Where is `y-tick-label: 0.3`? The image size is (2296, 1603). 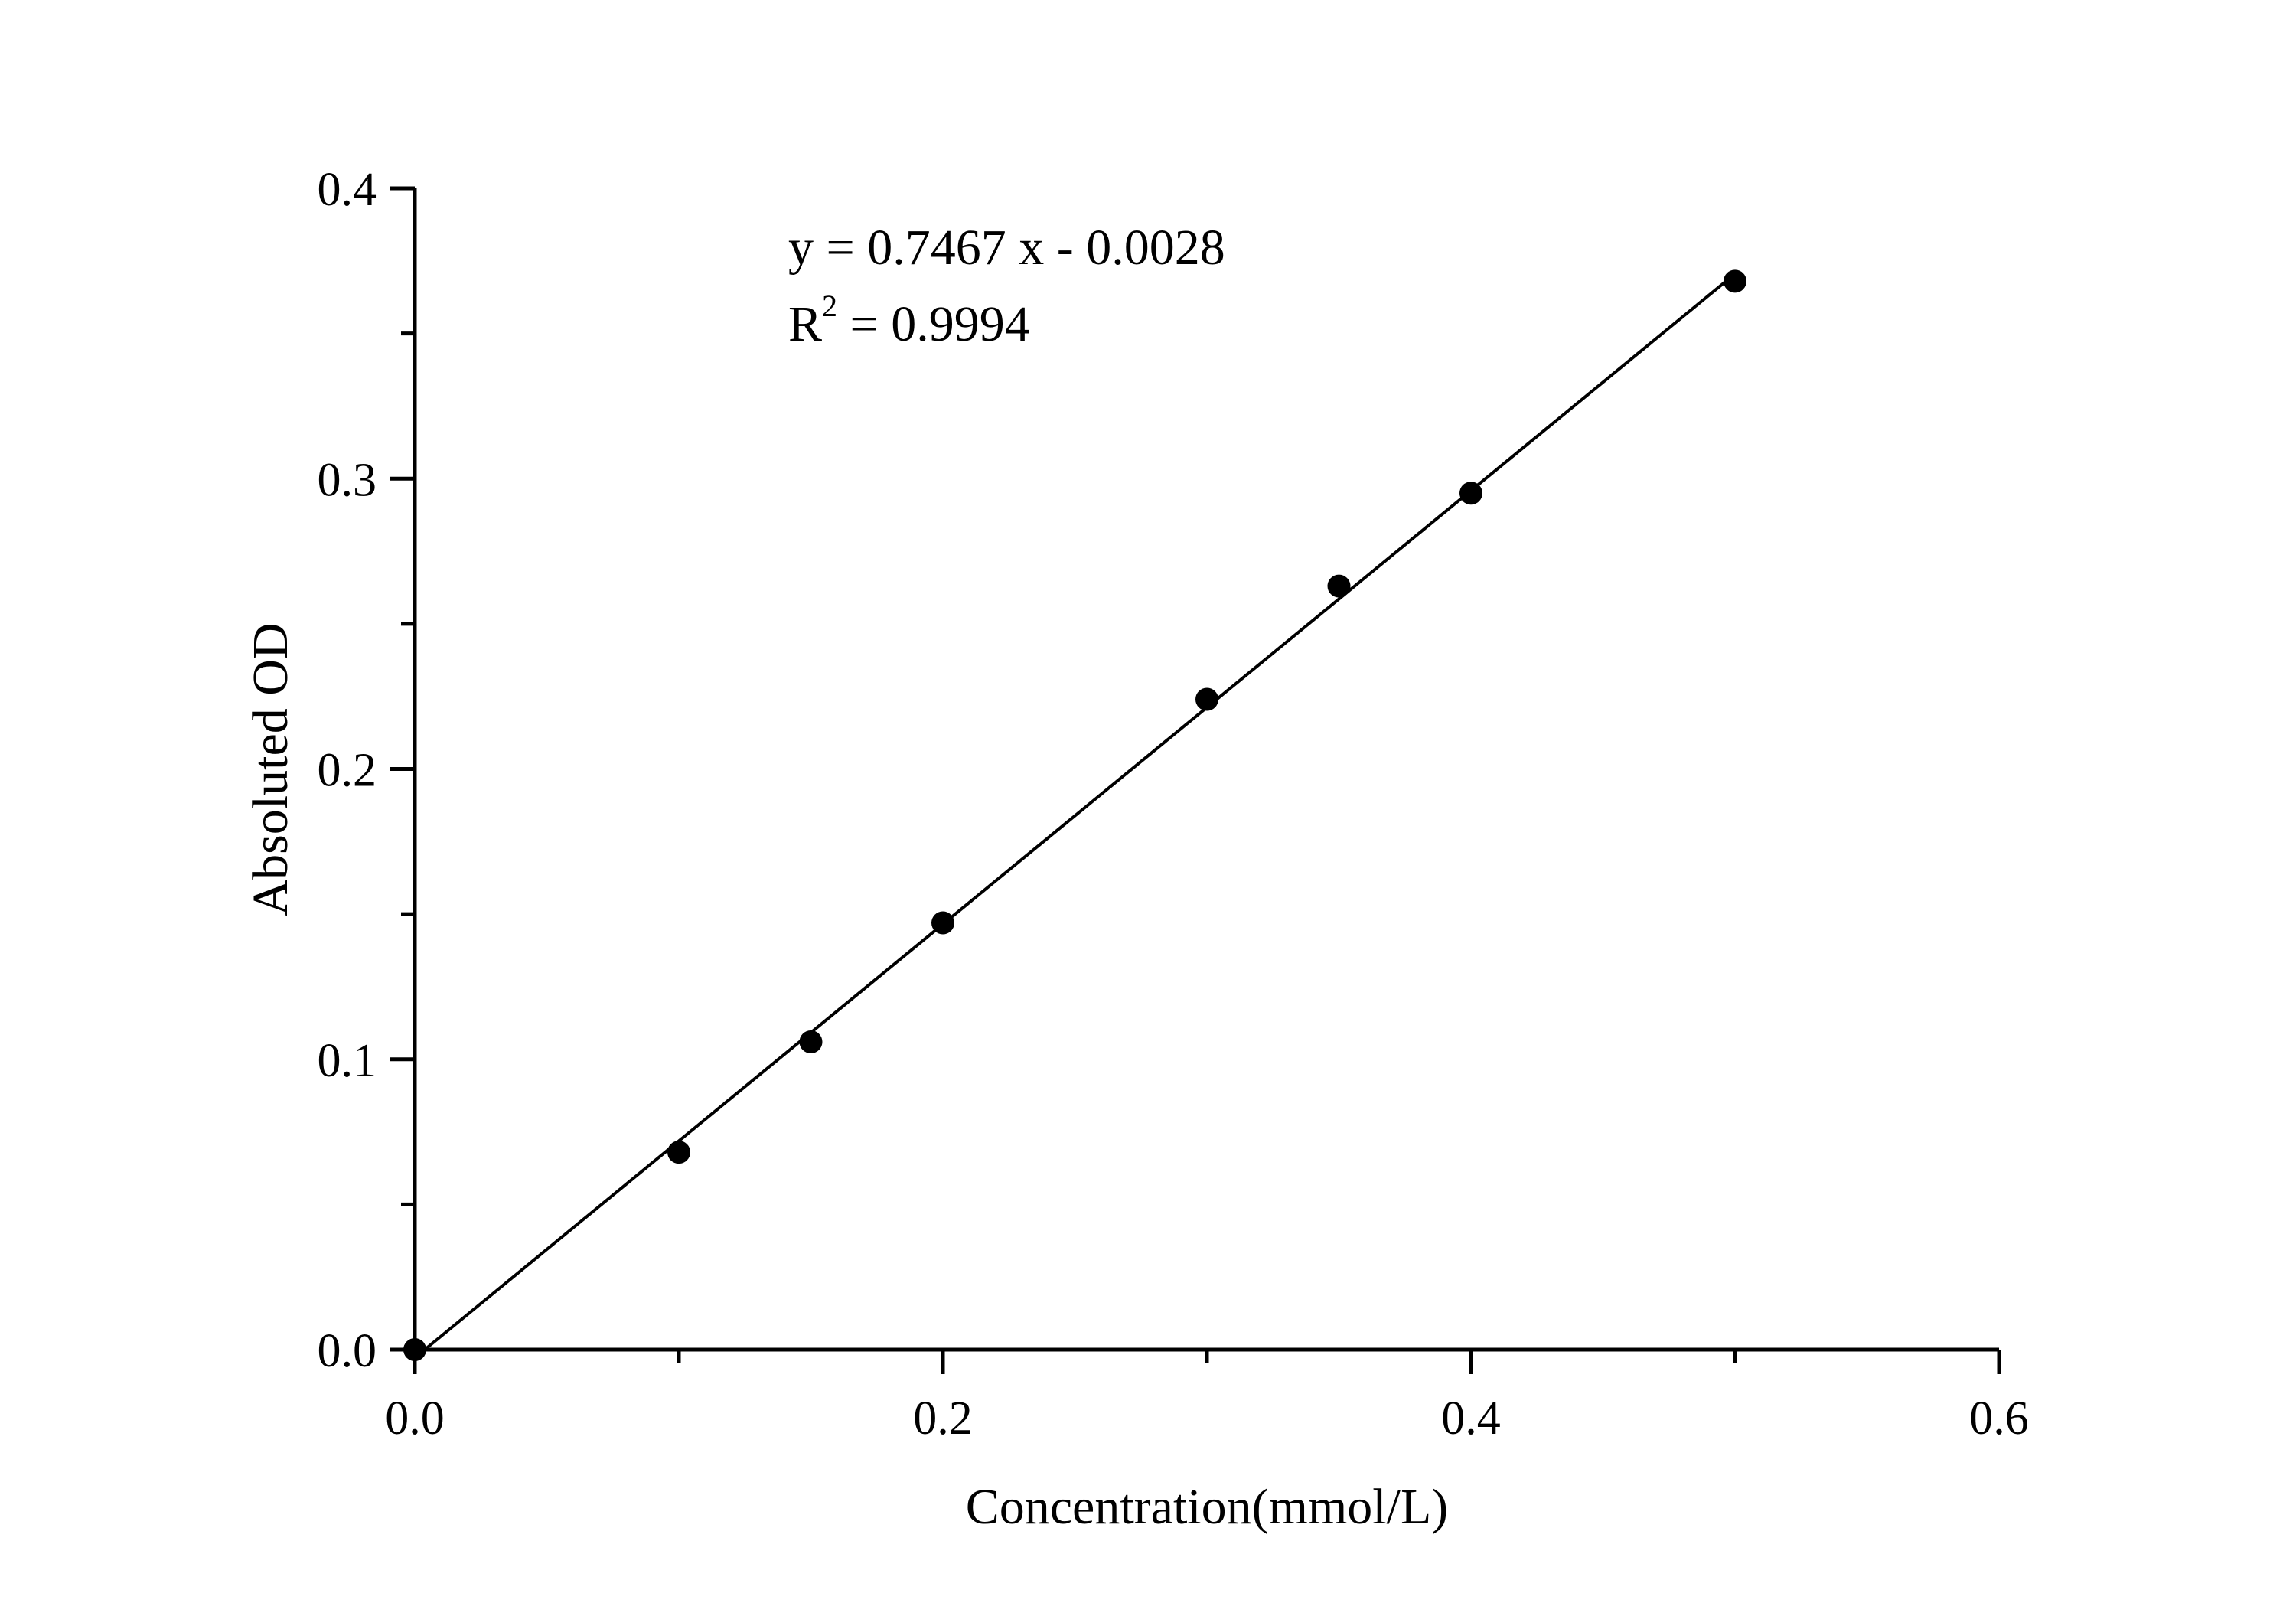
y-tick-label: 0.3 is located at coordinates (347, 480).